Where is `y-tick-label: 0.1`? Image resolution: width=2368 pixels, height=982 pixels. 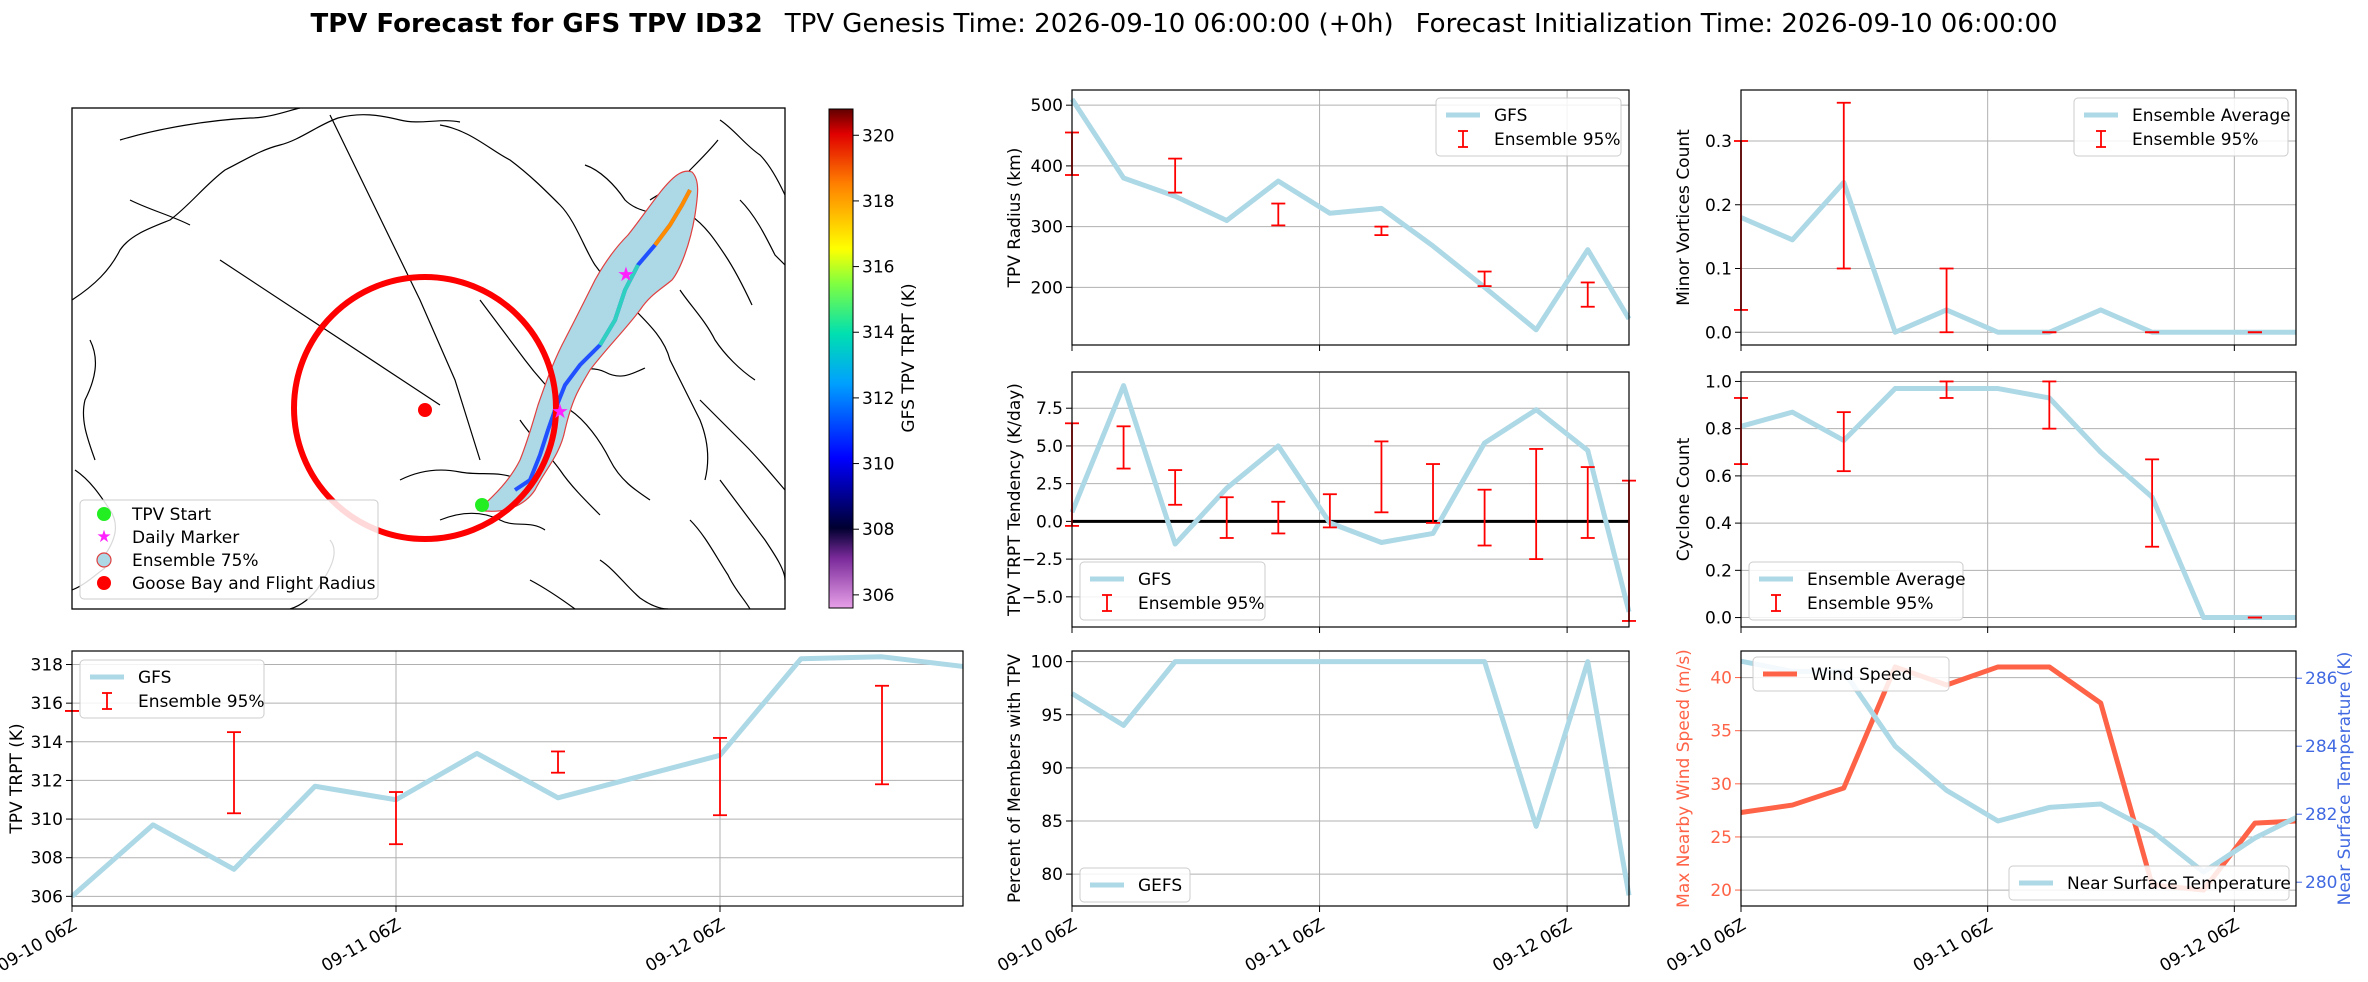 y-tick-label: 0.1 is located at coordinates (1718, 270).